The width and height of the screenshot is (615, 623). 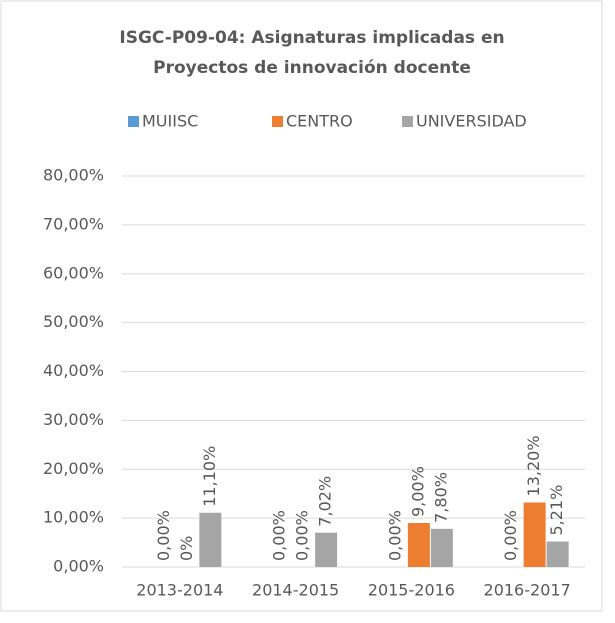 What do you see at coordinates (179, 590) in the screenshot?
I see `x-tick-label: 2013-2014` at bounding box center [179, 590].